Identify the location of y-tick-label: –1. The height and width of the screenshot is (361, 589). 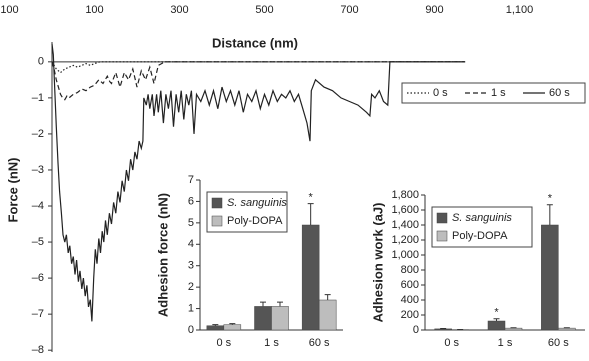
(38, 98).